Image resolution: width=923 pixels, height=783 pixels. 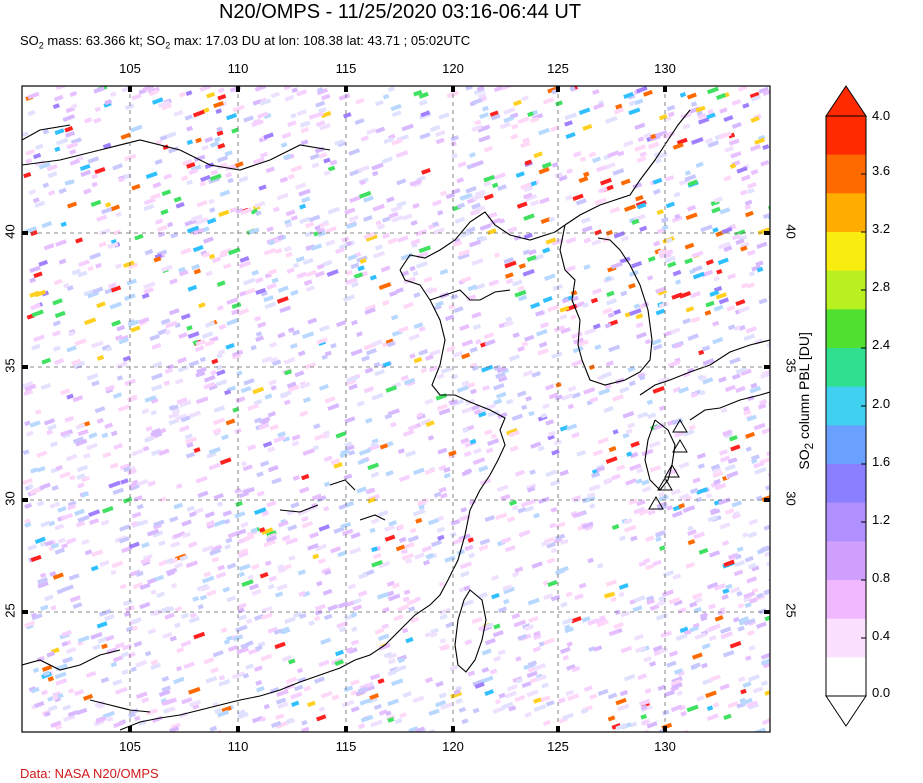 What do you see at coordinates (881, 519) in the screenshot?
I see `colorbar-label: 1.2` at bounding box center [881, 519].